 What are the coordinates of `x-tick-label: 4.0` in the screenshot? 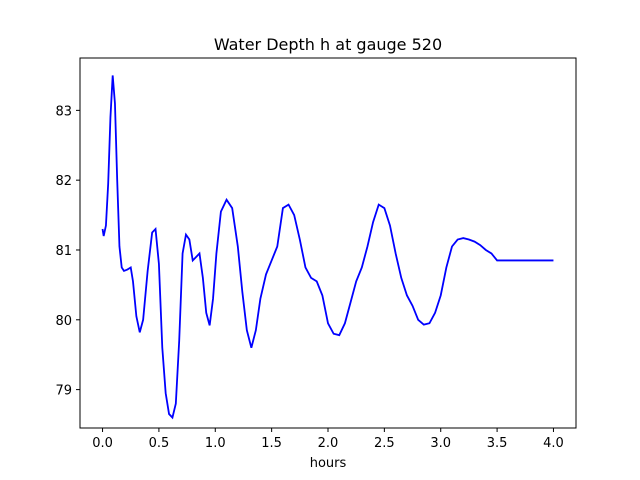 It's located at (553, 443).